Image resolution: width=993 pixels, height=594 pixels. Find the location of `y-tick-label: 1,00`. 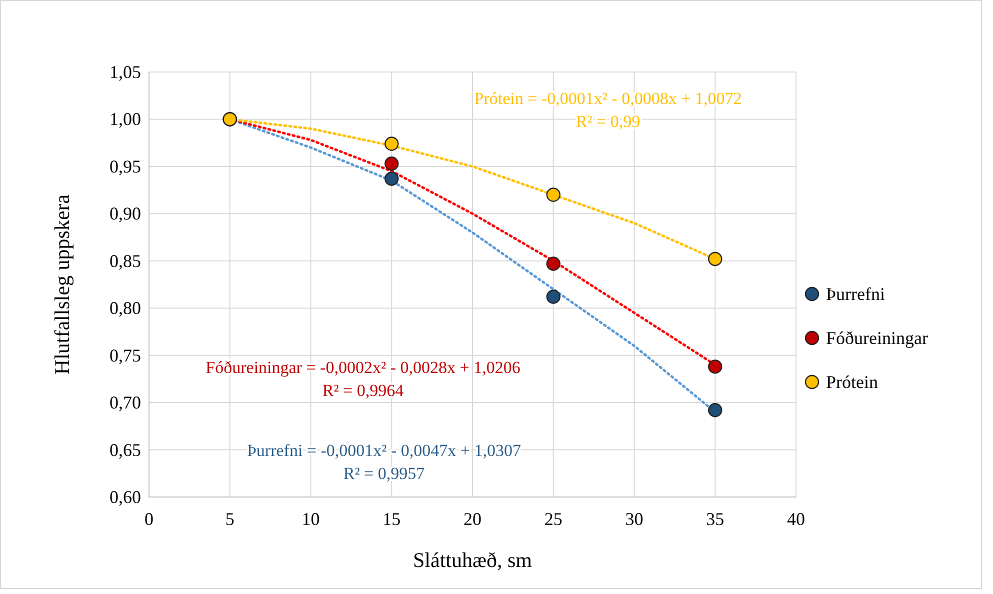

y-tick-label: 1,00 is located at coordinates (125, 119).